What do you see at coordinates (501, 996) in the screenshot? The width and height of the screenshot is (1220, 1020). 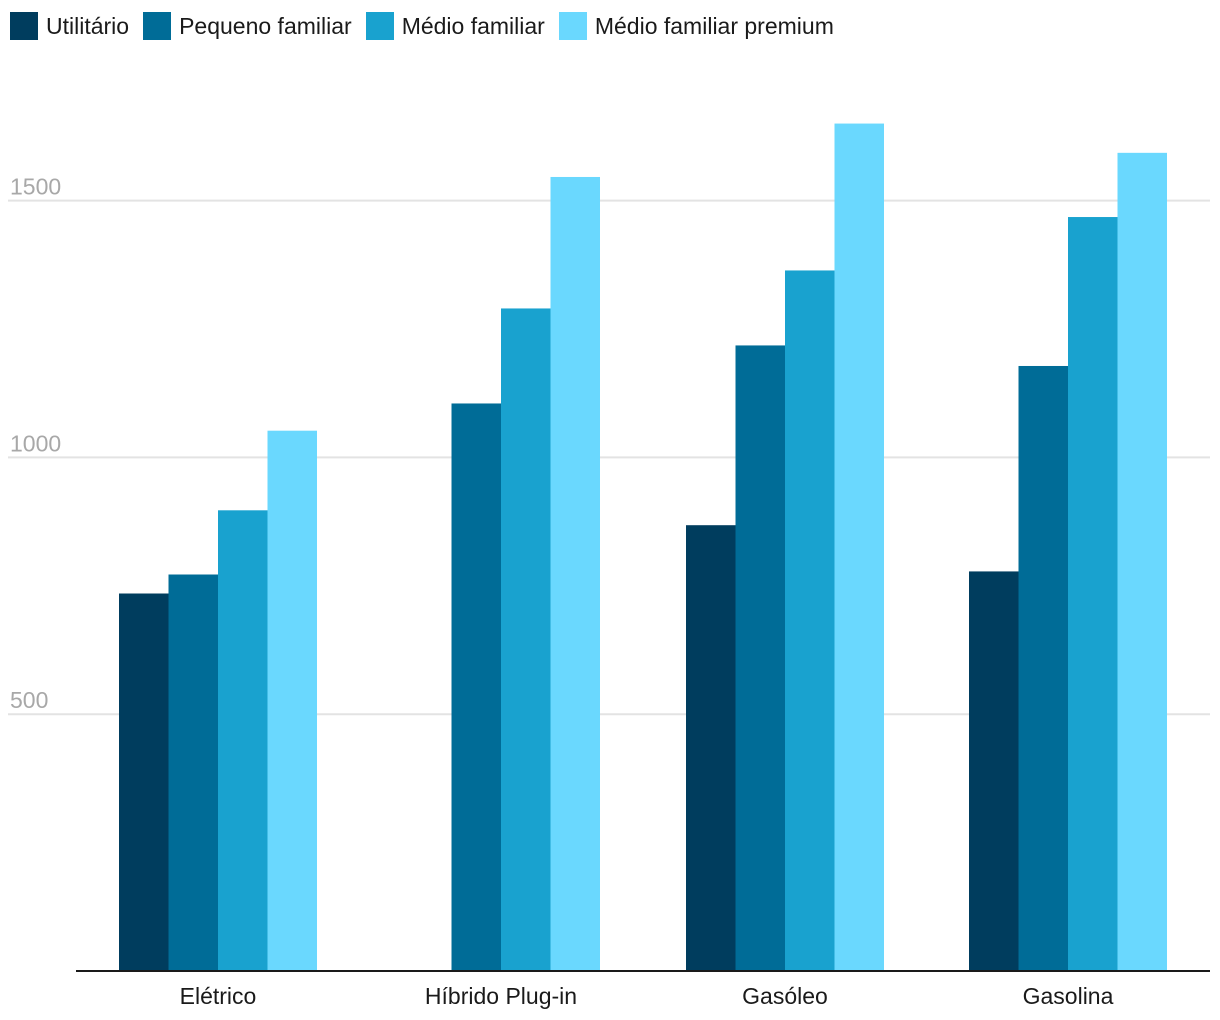 I see `x-tick-label-hibrido-plug-in: Híbrido Plug-in` at bounding box center [501, 996].